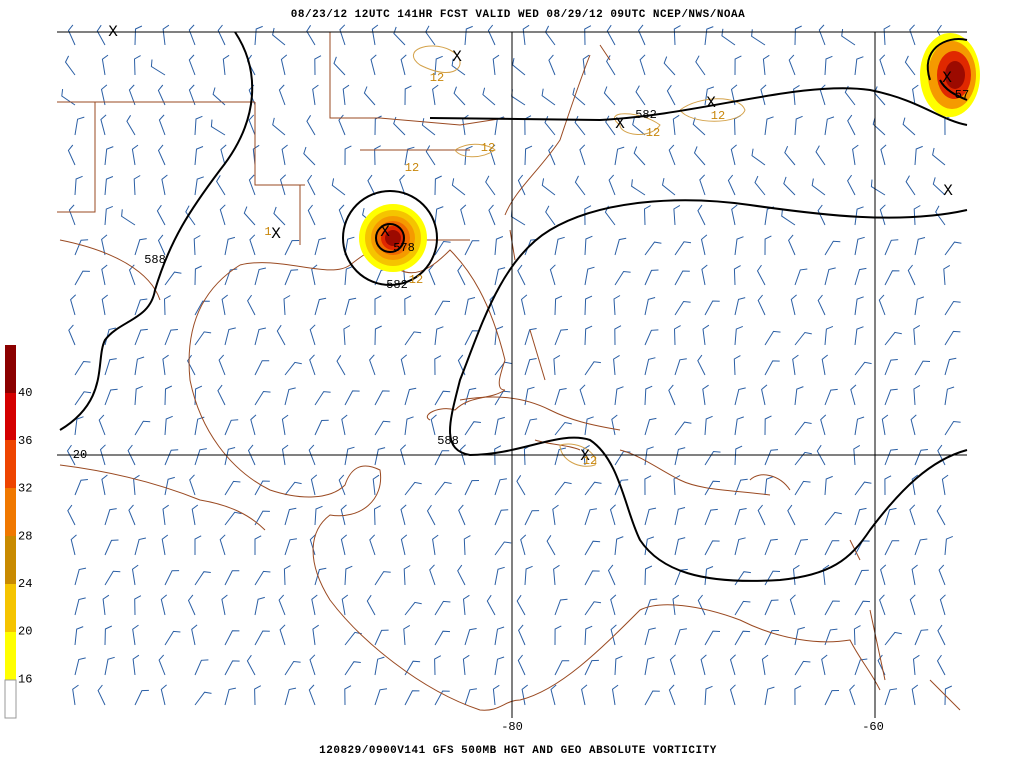  What do you see at coordinates (512, 727) in the screenshot?
I see `lon-label: -80` at bounding box center [512, 727].